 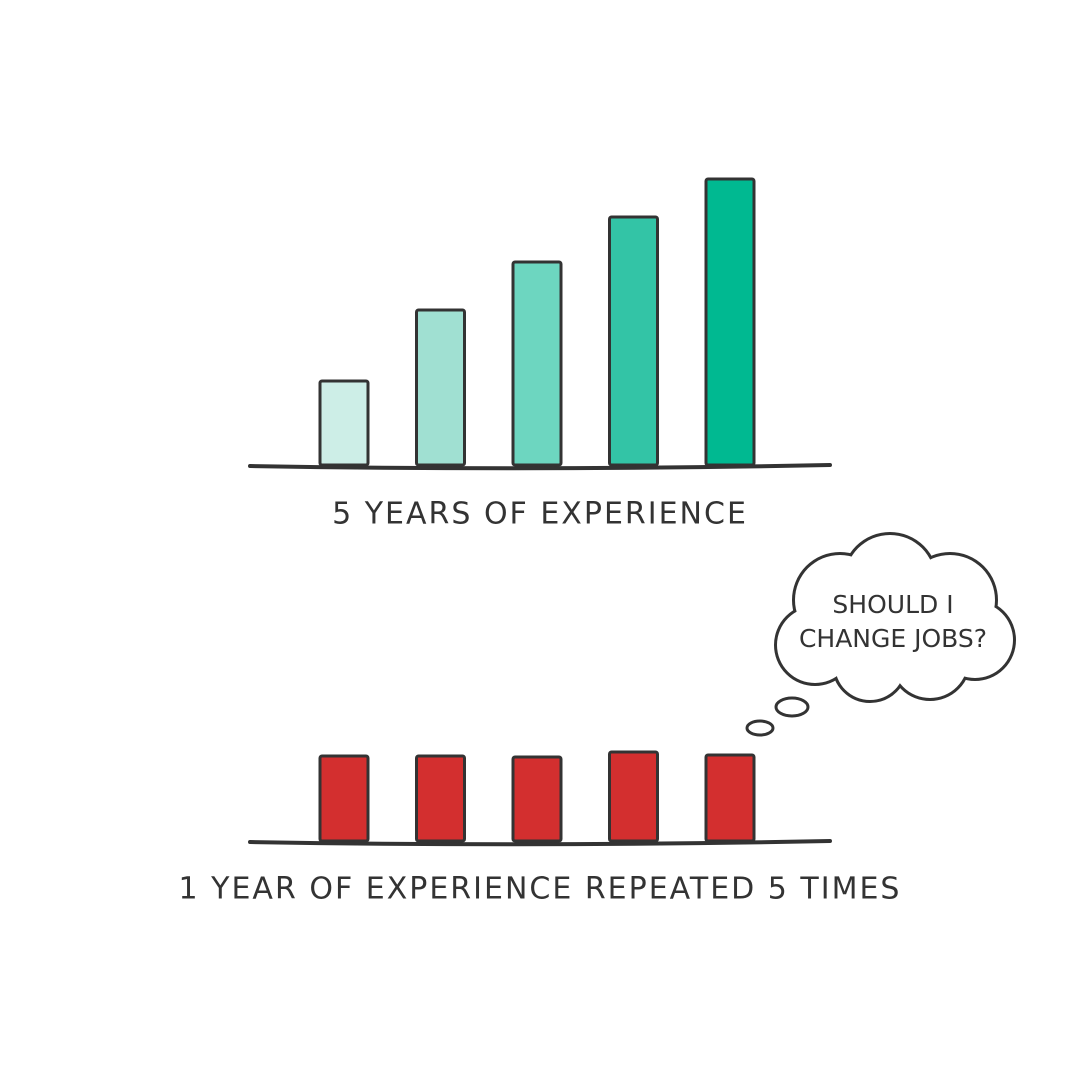 What do you see at coordinates (893, 638) in the screenshot?
I see `annotation-line: CHANGE JOBS?` at bounding box center [893, 638].